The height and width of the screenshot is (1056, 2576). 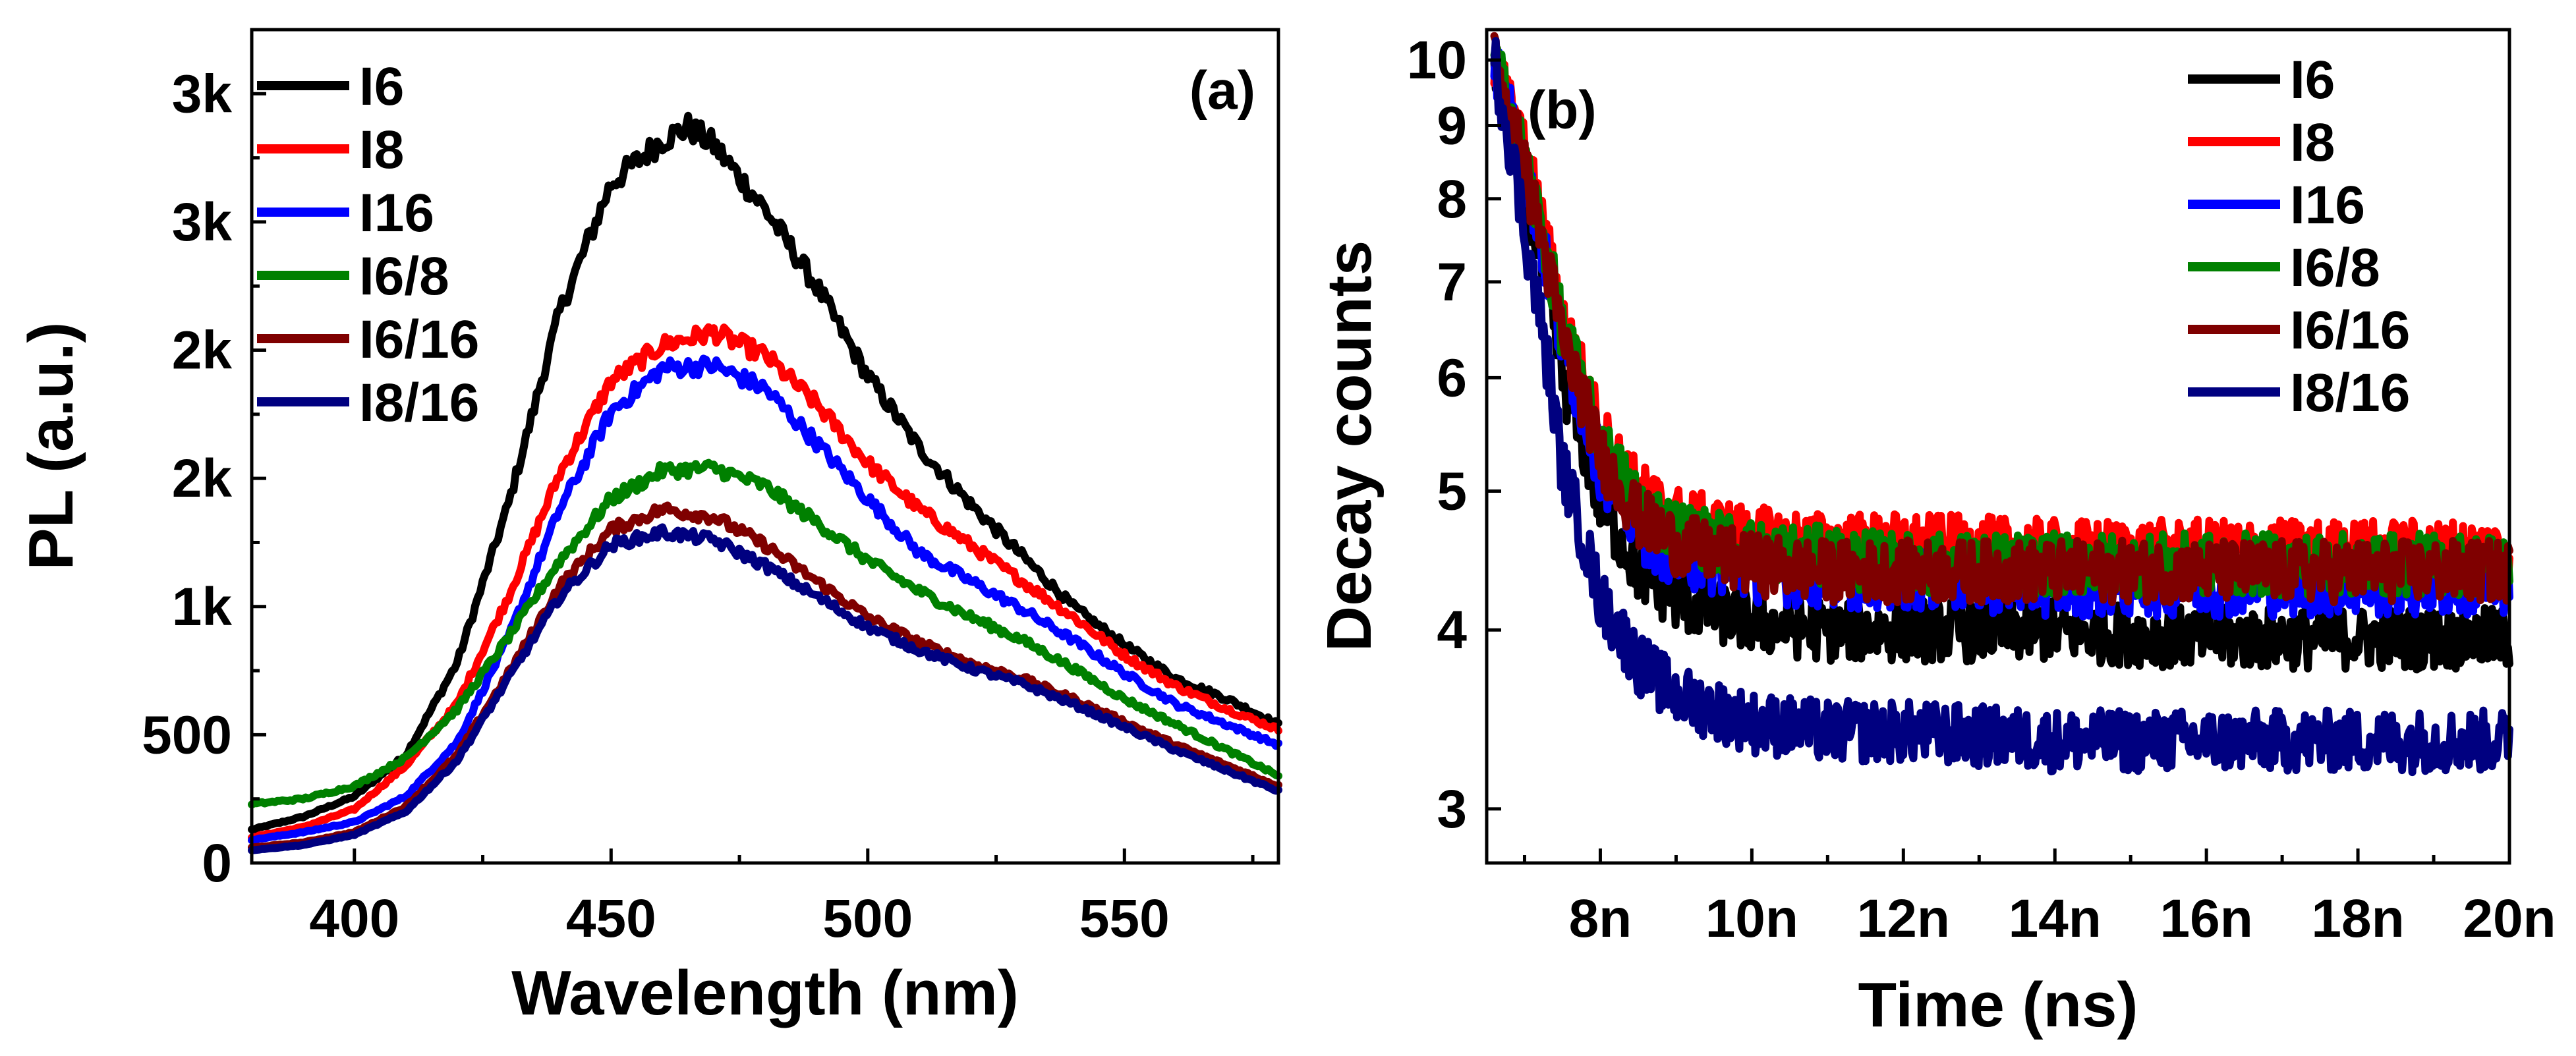 I want to click on panel-b-label: (b), so click(x=1563, y=110).